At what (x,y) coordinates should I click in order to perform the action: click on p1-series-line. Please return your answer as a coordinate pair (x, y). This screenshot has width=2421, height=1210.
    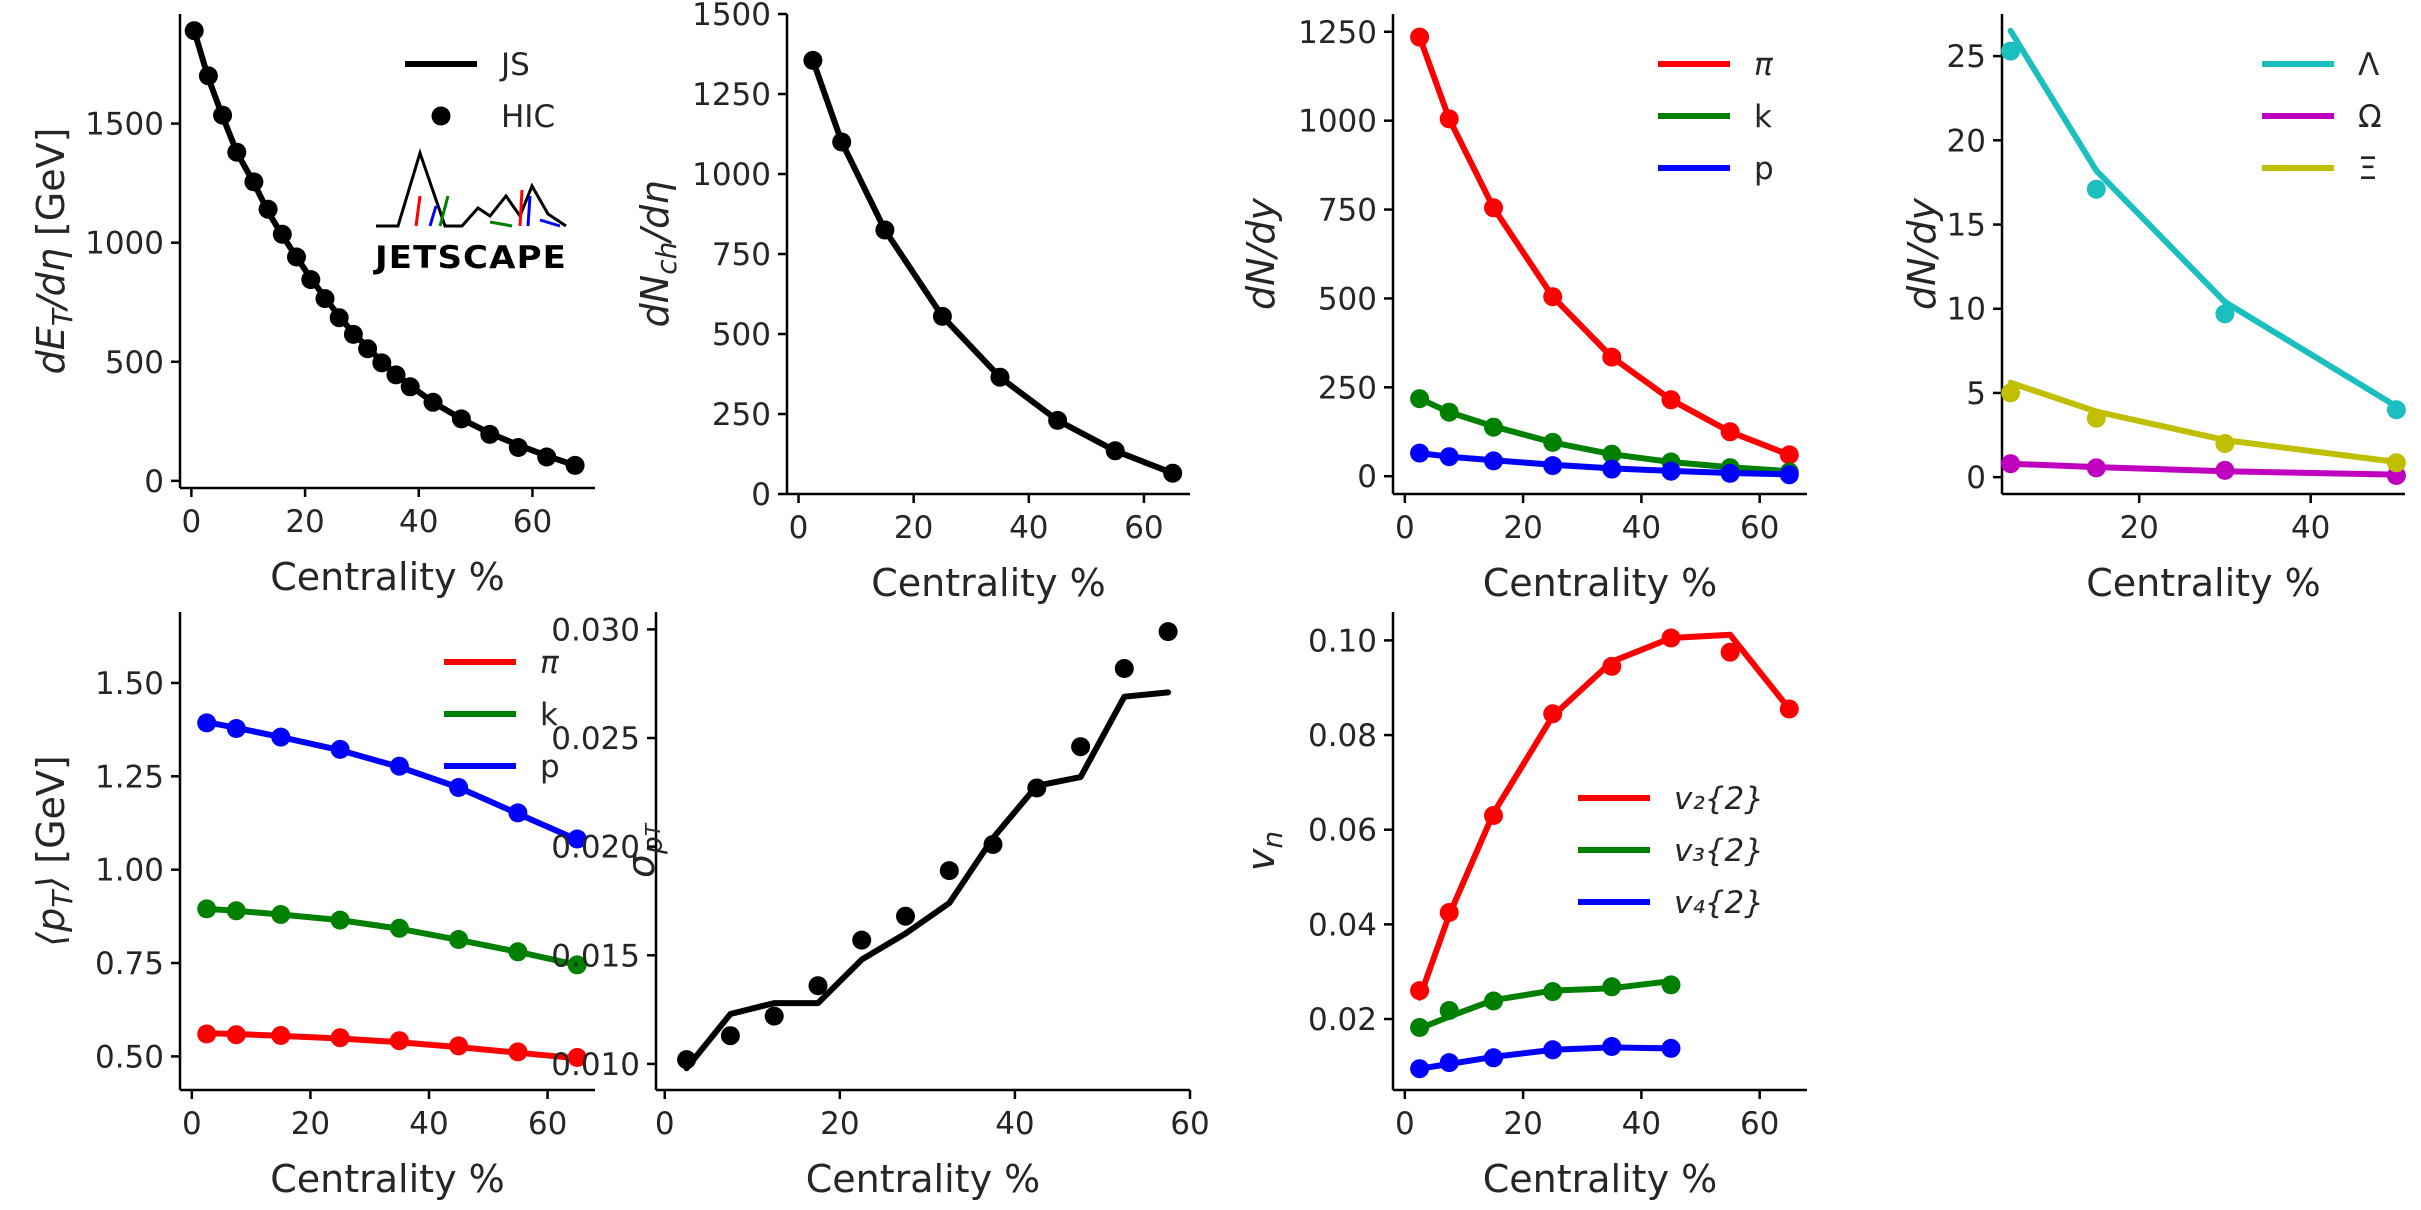
    Looking at the image, I should click on (385, 248).